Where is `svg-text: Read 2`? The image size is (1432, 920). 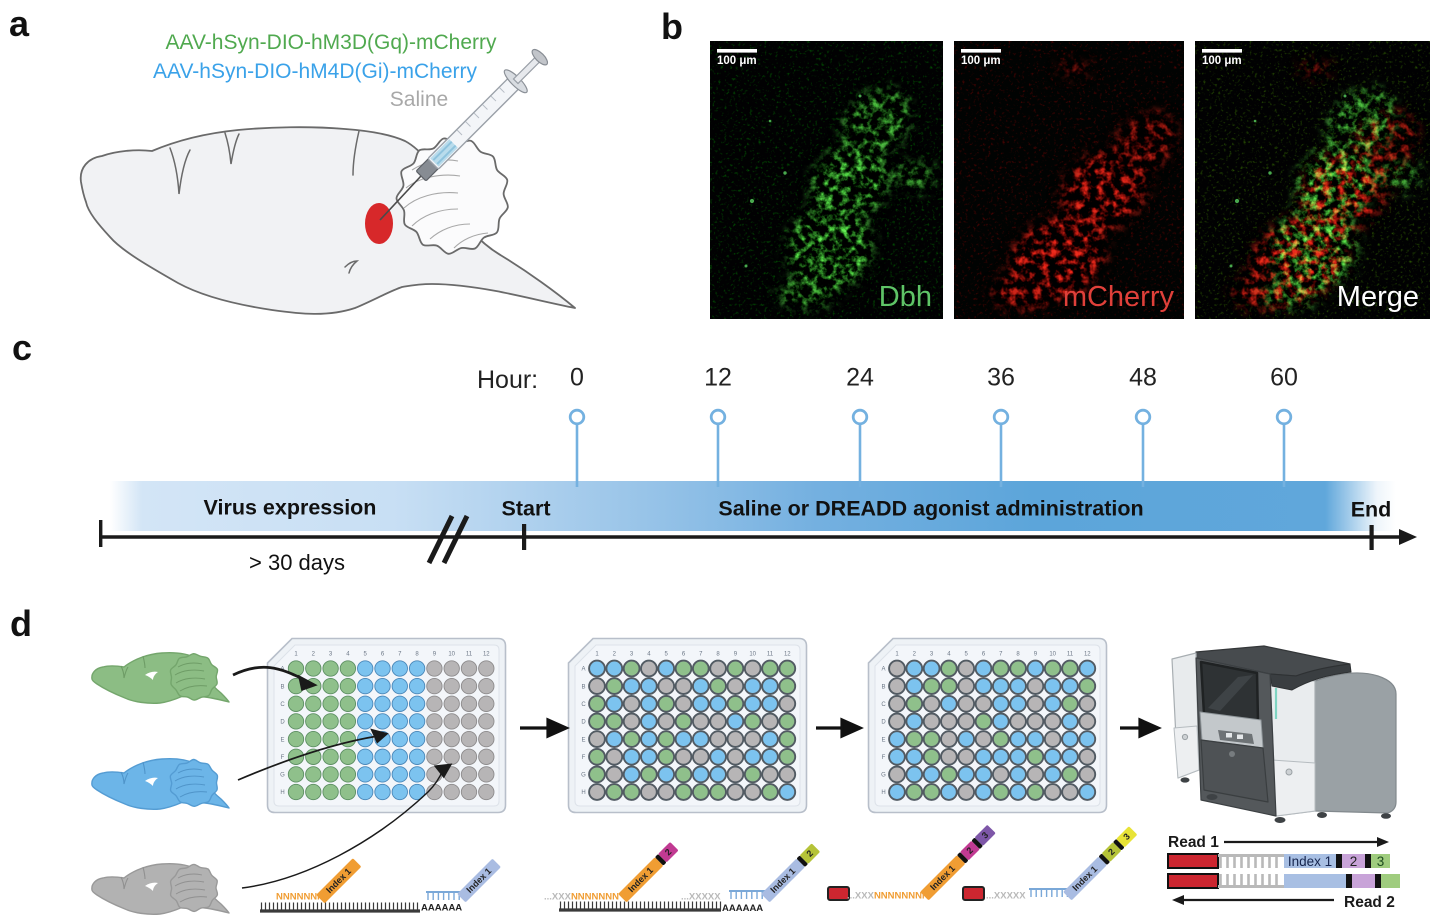
svg-text: Read 2 is located at coordinates (1369, 902).